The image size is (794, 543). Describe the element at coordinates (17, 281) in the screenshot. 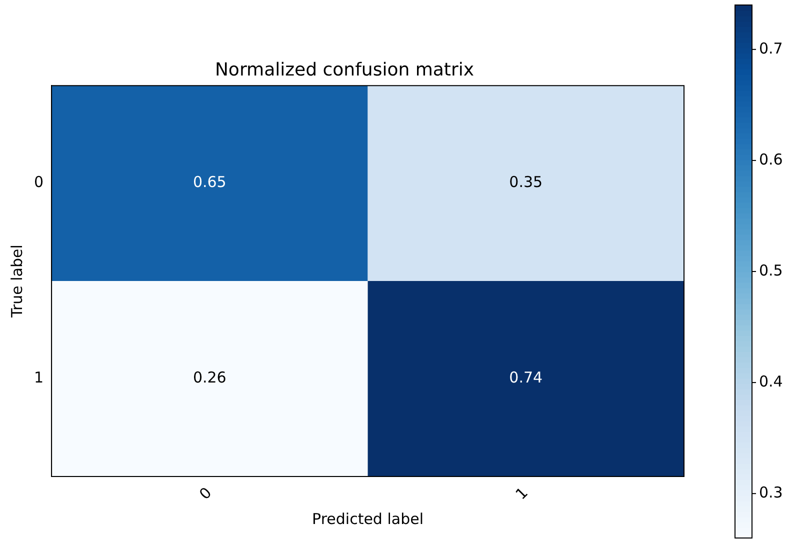

I see `y-axis-title: True label` at that location.